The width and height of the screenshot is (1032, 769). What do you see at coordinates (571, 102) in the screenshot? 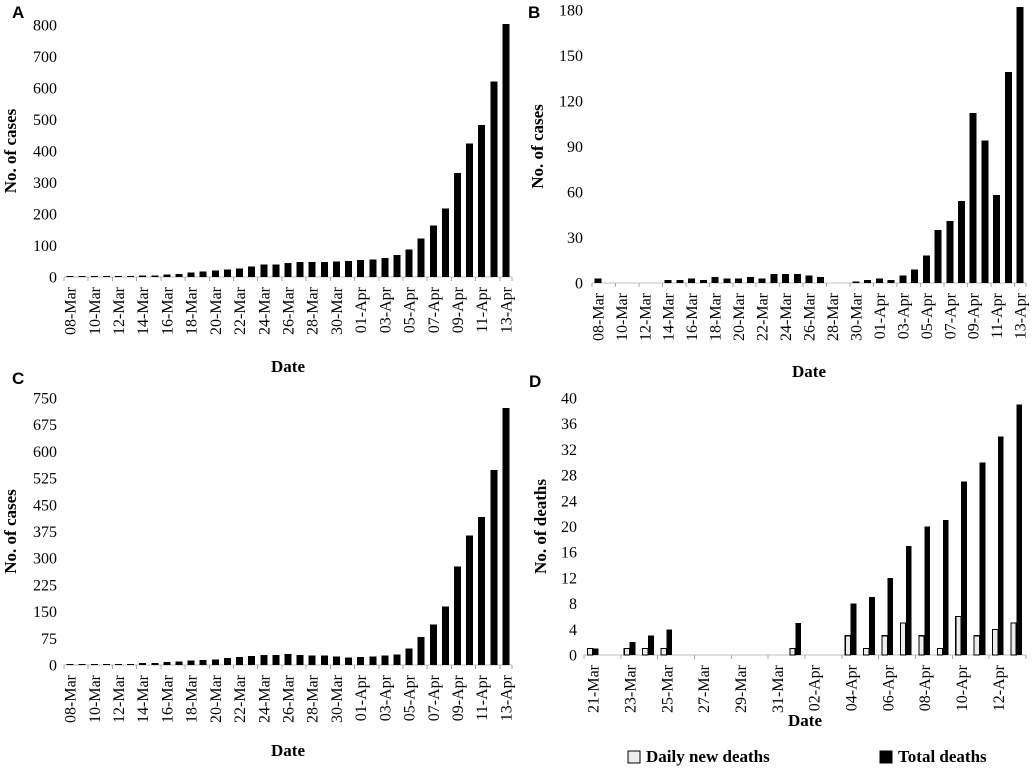
I see `y-tick-label: 120` at bounding box center [571, 102].